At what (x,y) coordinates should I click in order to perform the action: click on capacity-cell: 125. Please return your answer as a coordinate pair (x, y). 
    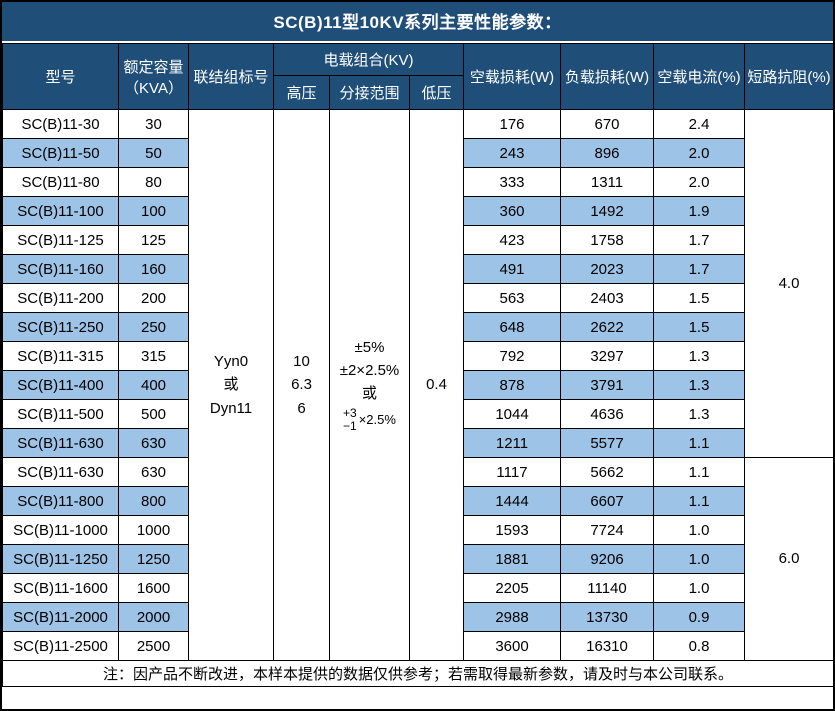
    Looking at the image, I should click on (153, 240).